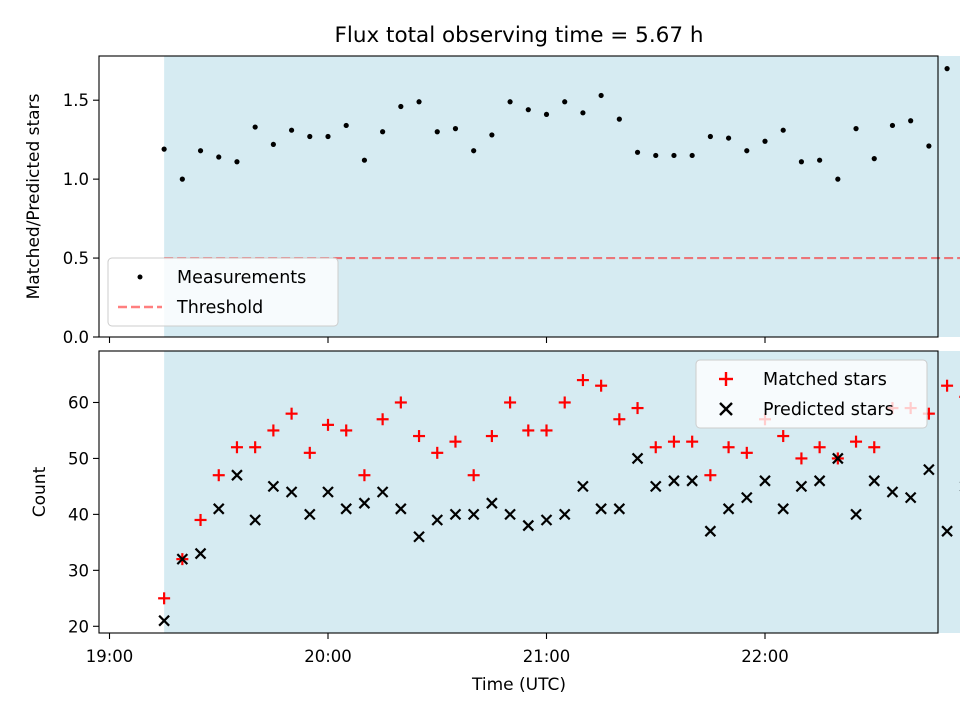  I want to click on legend-measurements-marker, so click(140, 277).